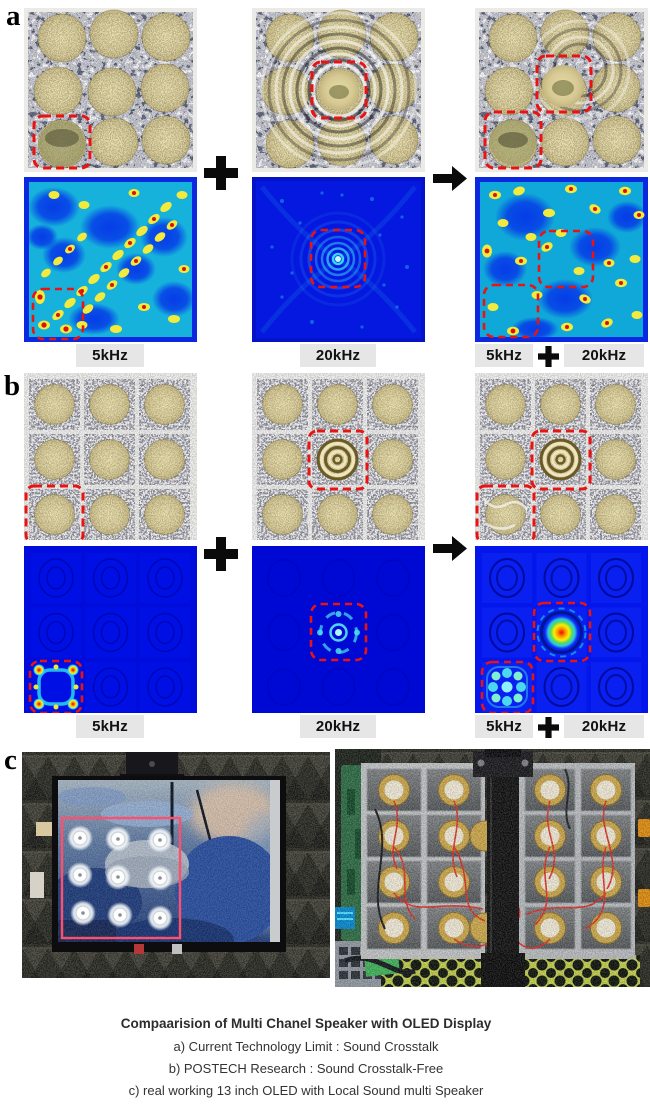 This screenshot has width=650, height=1106. Describe the element at coordinates (110, 629) in the screenshot. I see `panel-b-heatmap-5khz` at that location.